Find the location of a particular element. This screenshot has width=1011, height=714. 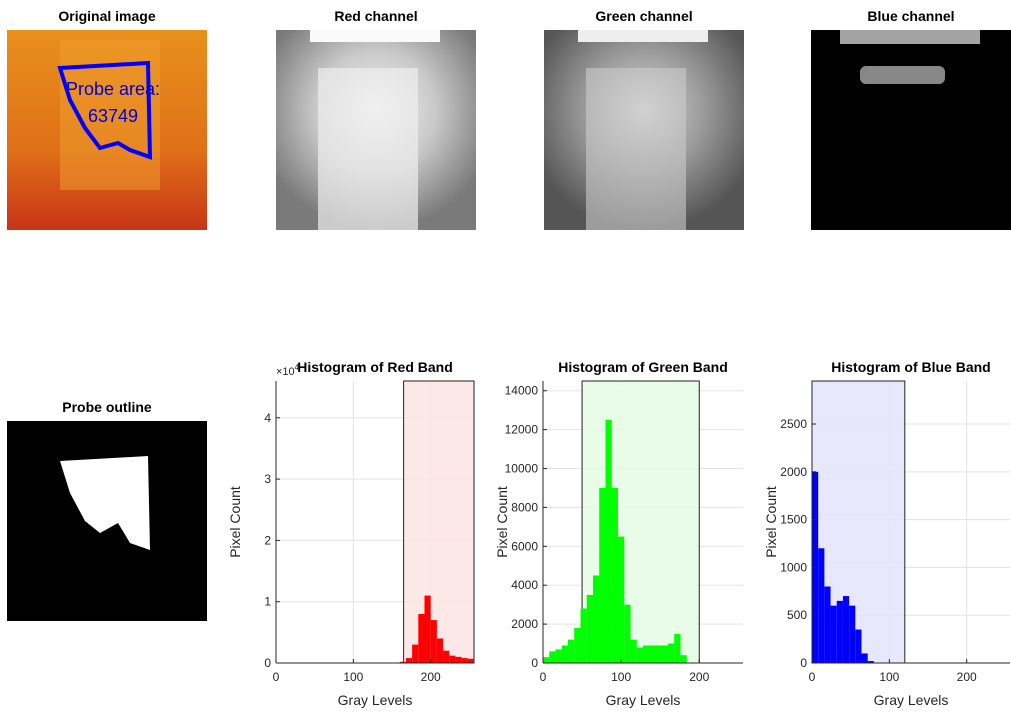

highlight-region is located at coordinates (439, 522).